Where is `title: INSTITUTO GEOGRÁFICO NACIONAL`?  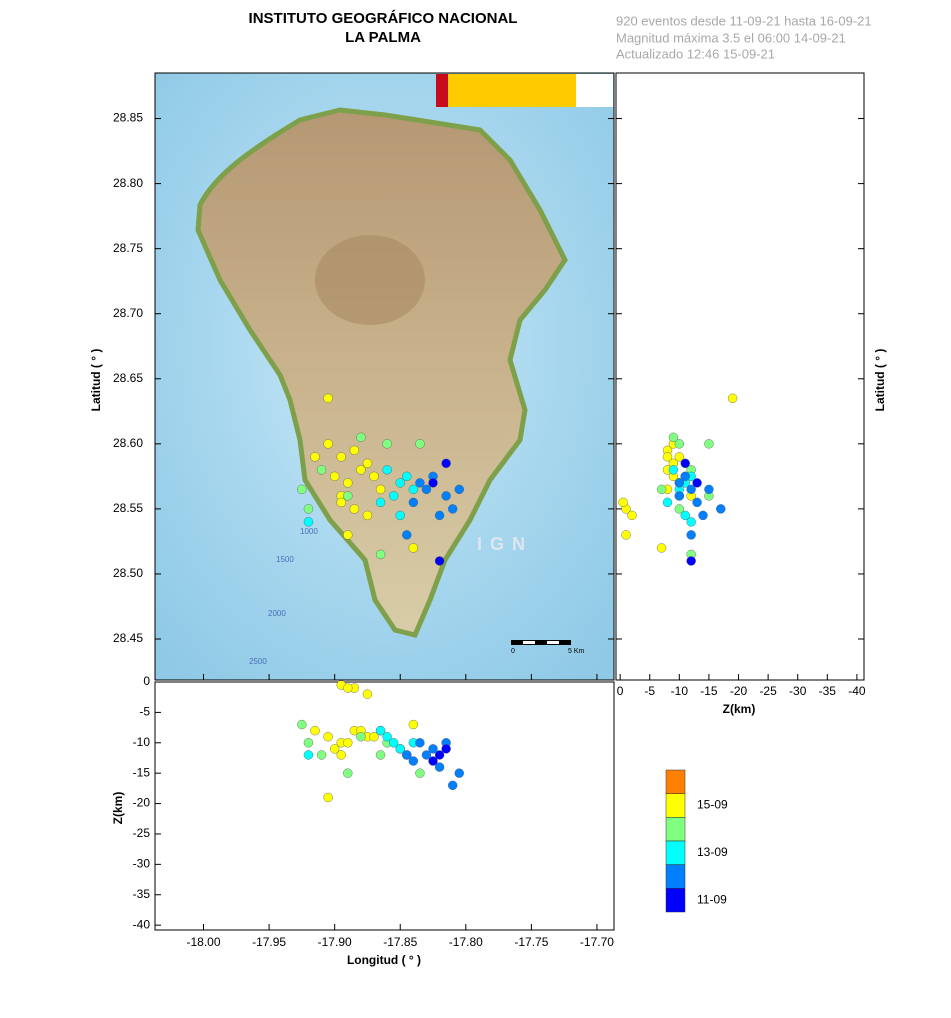
title: INSTITUTO GEOGRÁFICO NACIONAL is located at coordinates (383, 18).